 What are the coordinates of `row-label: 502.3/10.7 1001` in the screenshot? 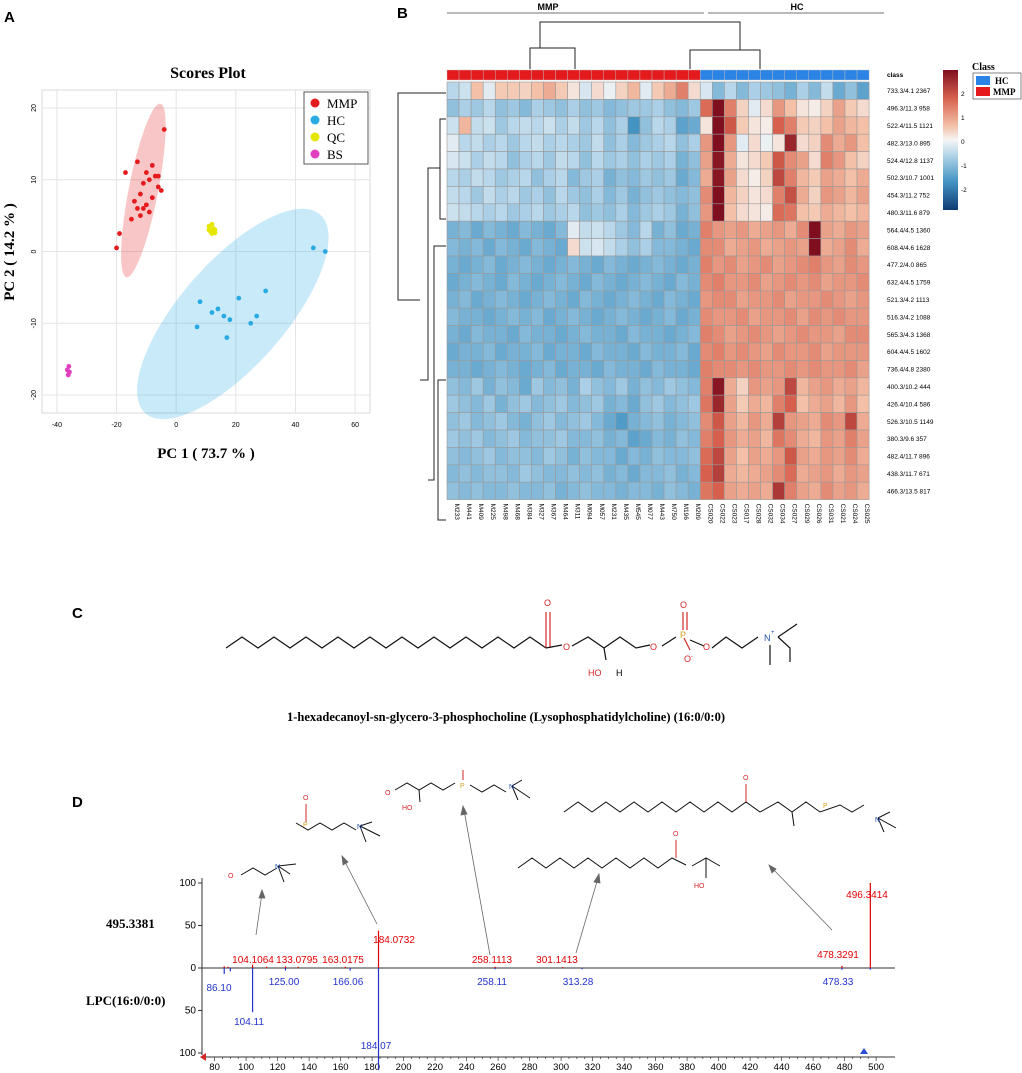 It's located at (910, 178).